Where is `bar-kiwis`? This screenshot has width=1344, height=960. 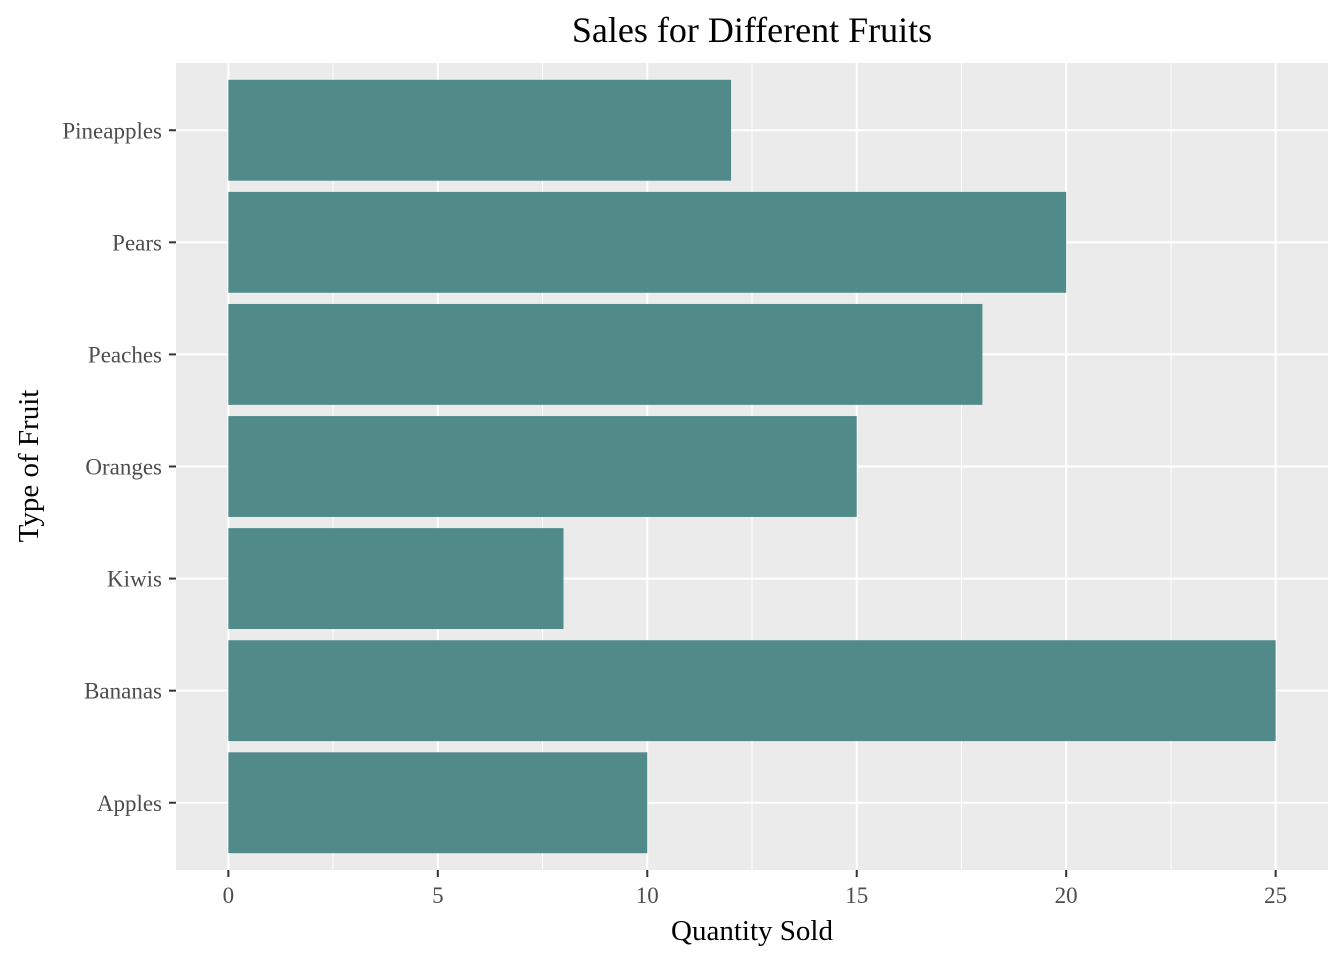 bar-kiwis is located at coordinates (396, 579).